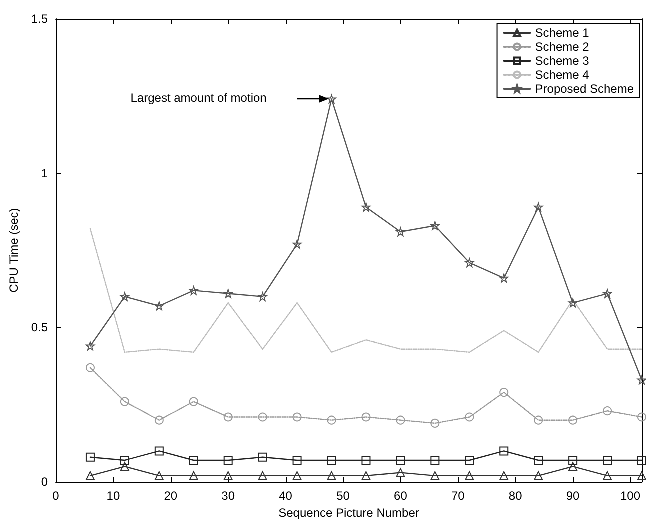 Image resolution: width=646 pixels, height=524 pixels. Describe the element at coordinates (56, 496) in the screenshot. I see `x-tick-label: 0` at that location.